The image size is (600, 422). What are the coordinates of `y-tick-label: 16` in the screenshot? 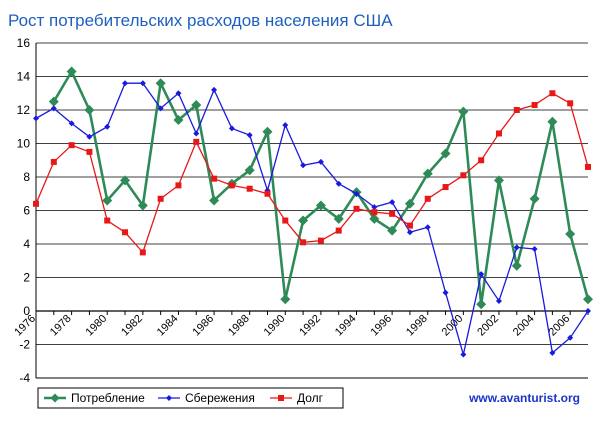 It's located at (24, 43).